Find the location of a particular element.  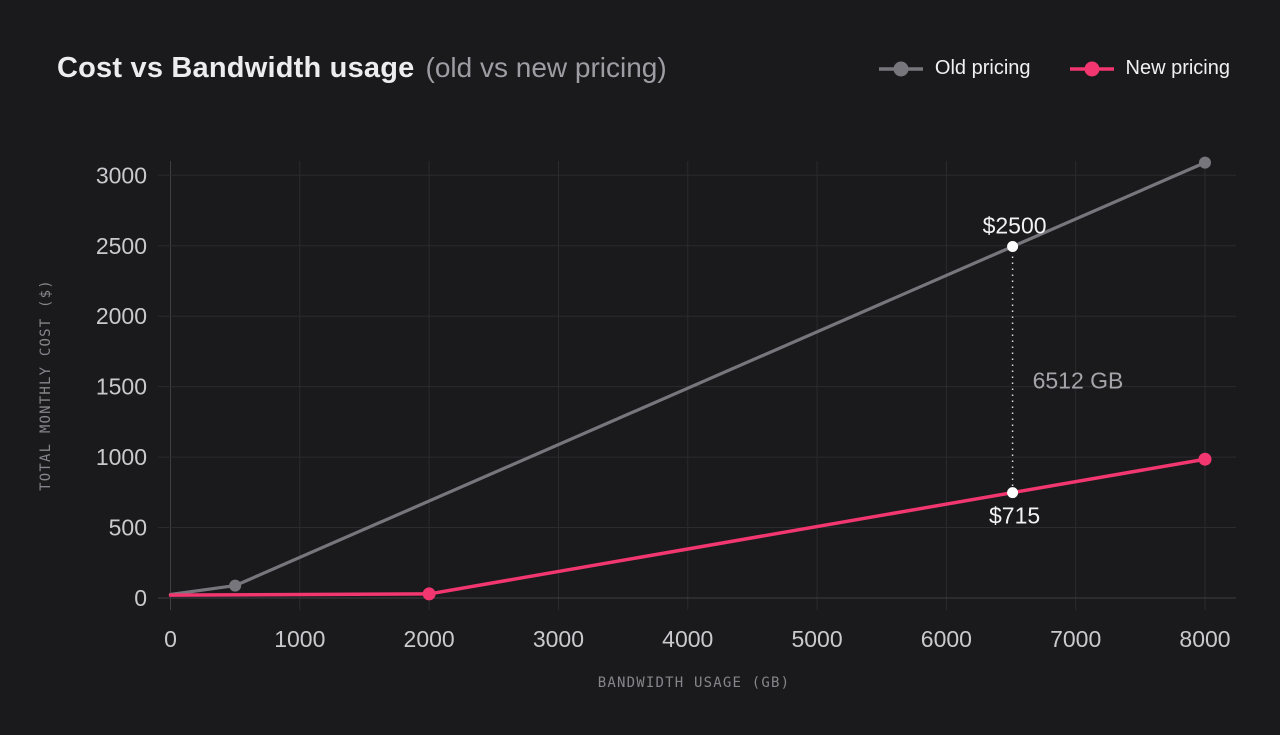

x-tick-label: 0 is located at coordinates (170, 639).